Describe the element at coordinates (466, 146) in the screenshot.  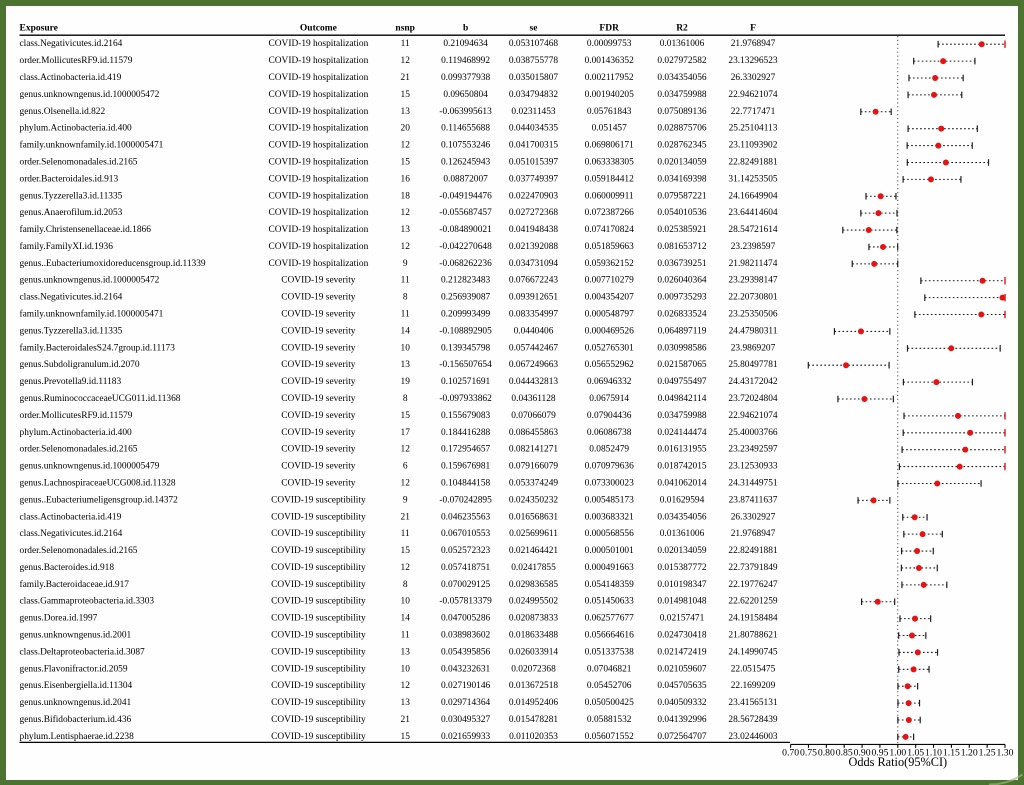
I see `svg-text: 0.107553246` at that location.